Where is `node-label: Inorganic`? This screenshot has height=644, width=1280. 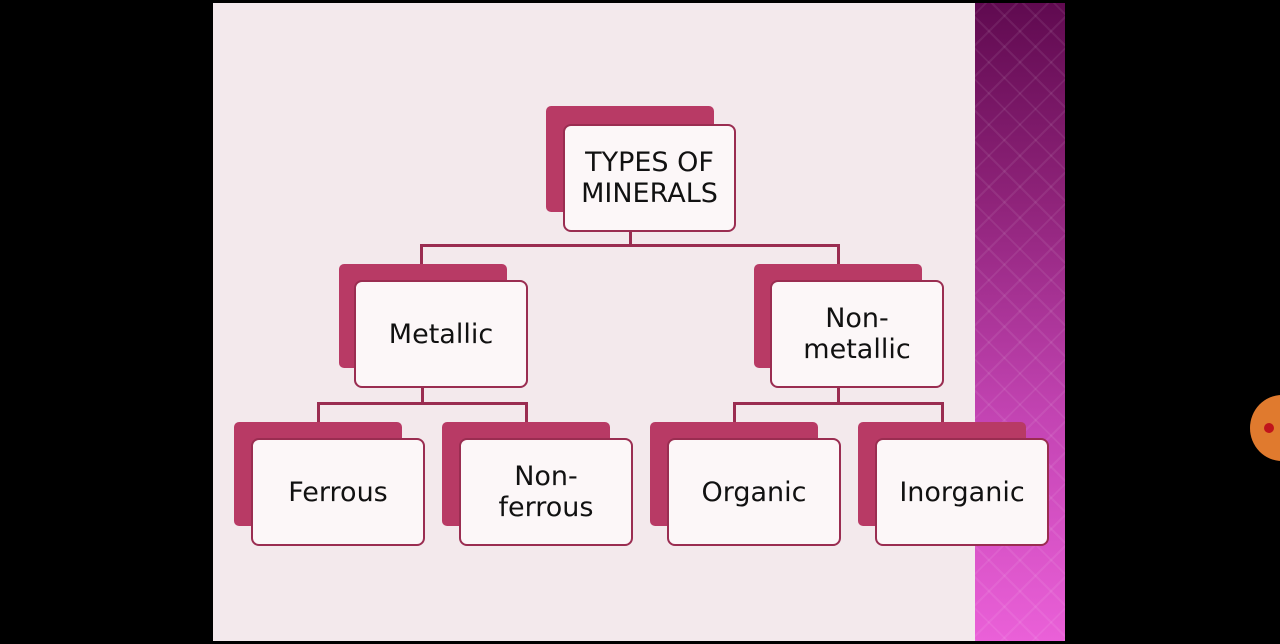 node-label: Inorganic is located at coordinates (962, 492).